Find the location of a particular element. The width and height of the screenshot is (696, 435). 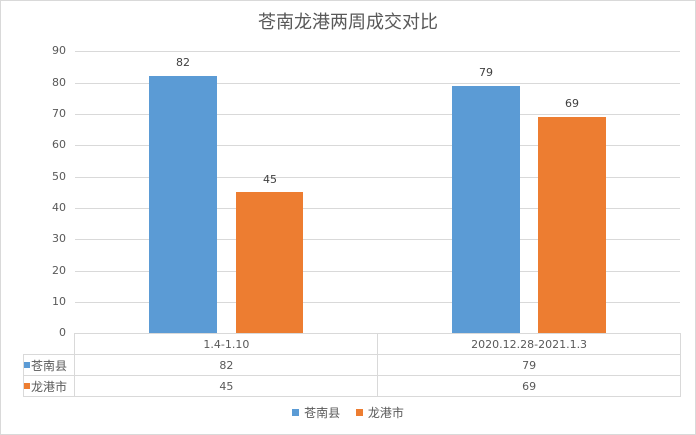

table-row: 苍南县 82 79 is located at coordinates (351, 365).